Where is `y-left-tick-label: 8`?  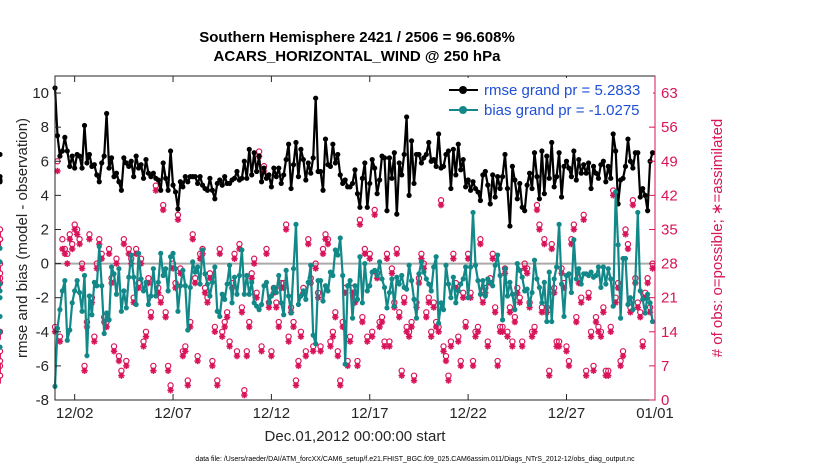 y-left-tick-label: 8 is located at coordinates (45, 127).